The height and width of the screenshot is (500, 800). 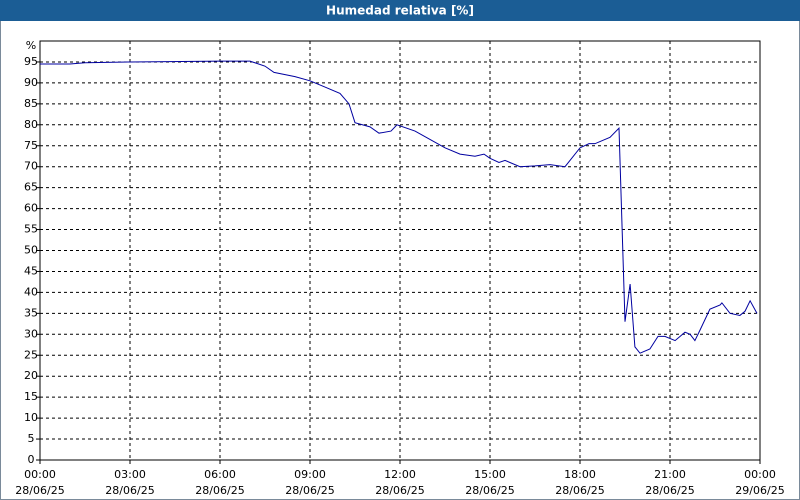 What do you see at coordinates (31, 250) in the screenshot?
I see `y-tick-label: 50` at bounding box center [31, 250].